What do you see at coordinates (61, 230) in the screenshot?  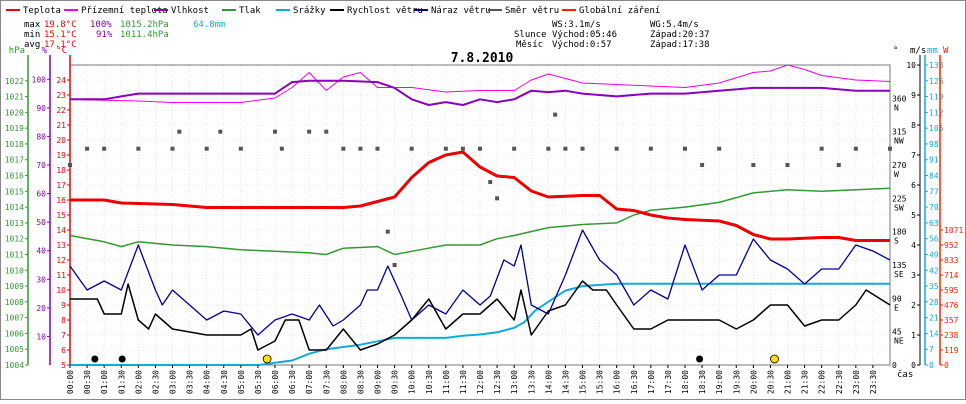 I see `axis-temperature-tick-label: 14` at bounding box center [61, 230].